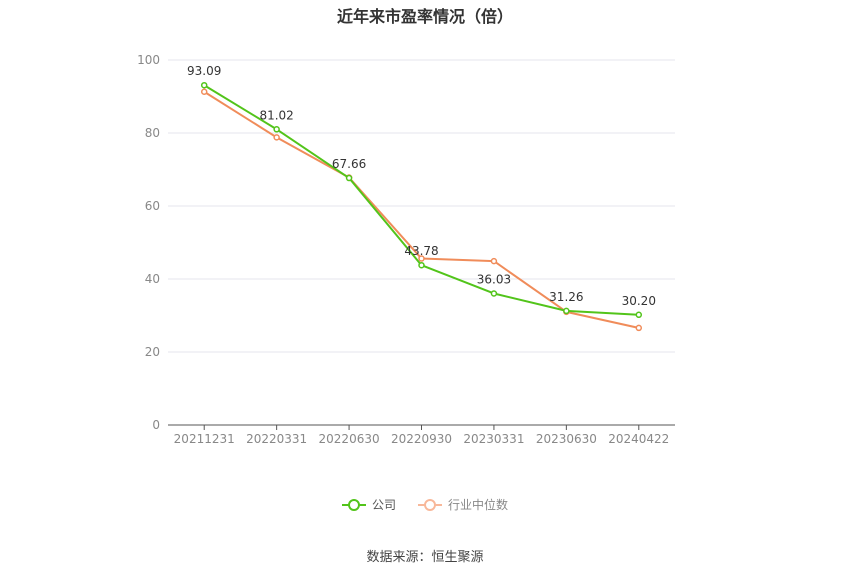 Image resolution: width=850 pixels, height=575 pixels. Describe the element at coordinates (424, 16) in the screenshot. I see `chart-title: 近年来市盈率情况（倍）` at that location.